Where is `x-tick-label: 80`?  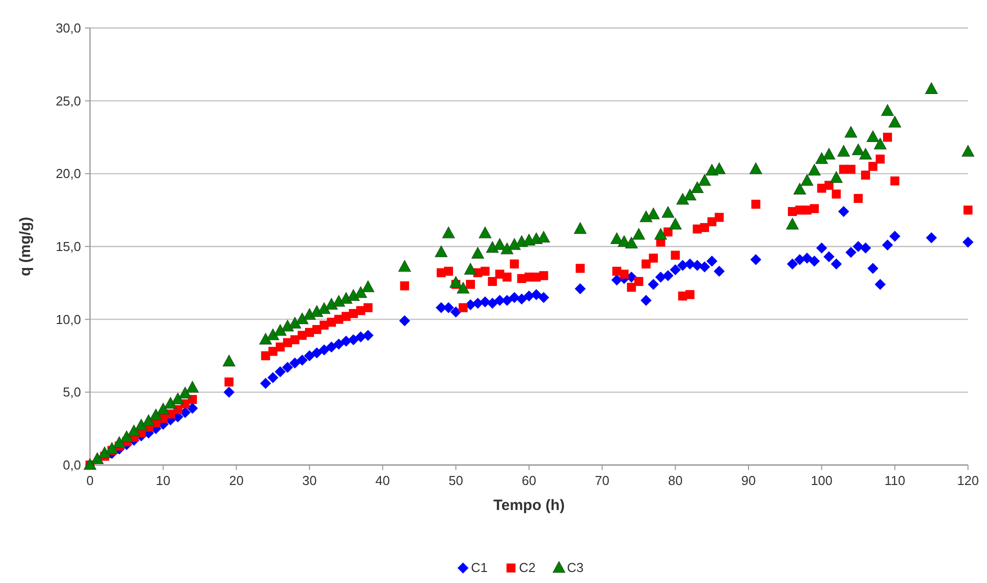 x-tick-label: 80 is located at coordinates (675, 480).